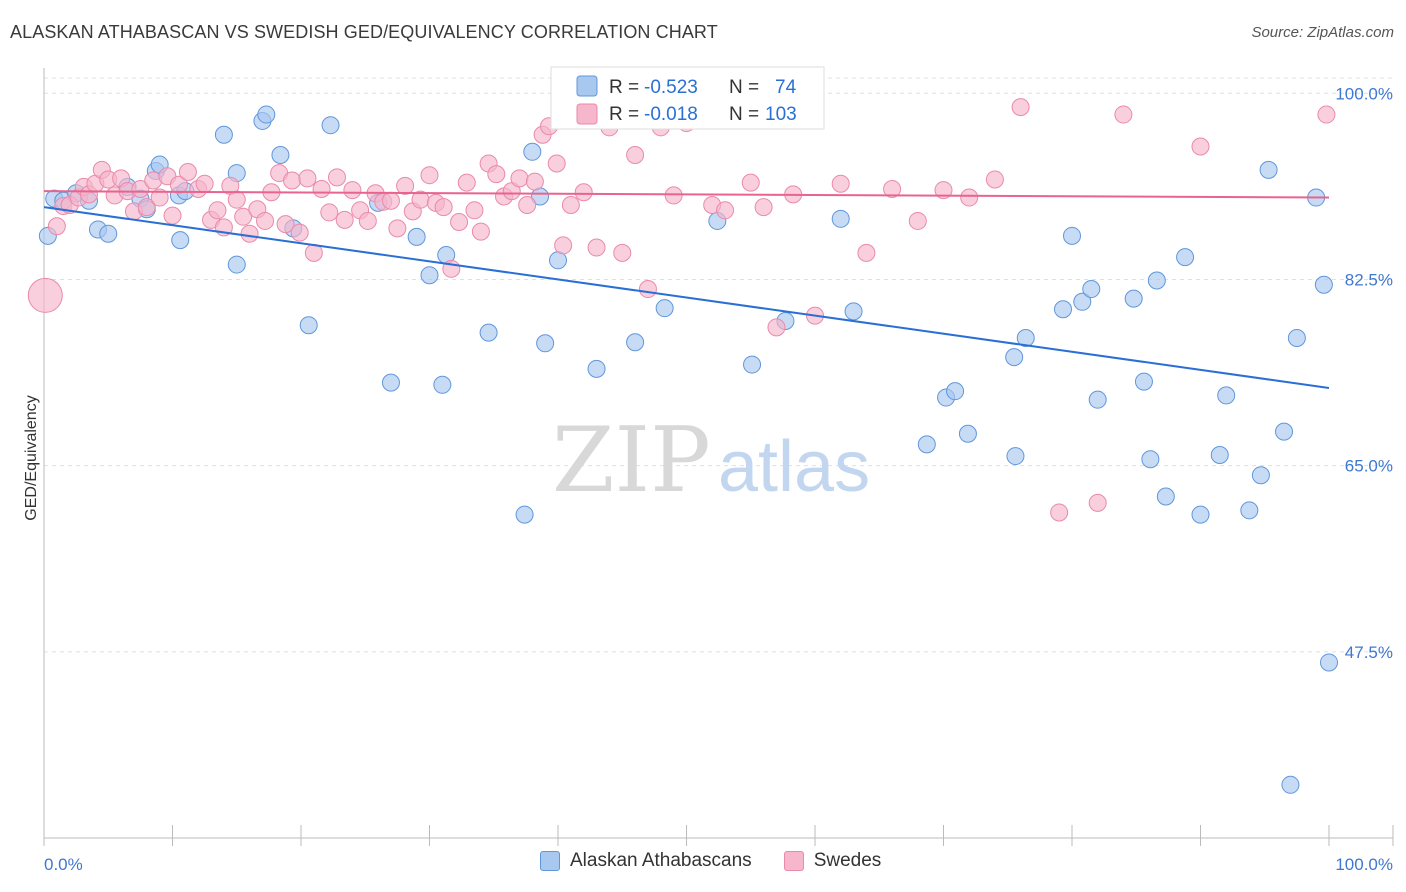 This screenshot has width=1406, height=892. What do you see at coordinates (744, 87) in the screenshot?
I see `legend-n-label-blue: N =` at bounding box center [744, 87].